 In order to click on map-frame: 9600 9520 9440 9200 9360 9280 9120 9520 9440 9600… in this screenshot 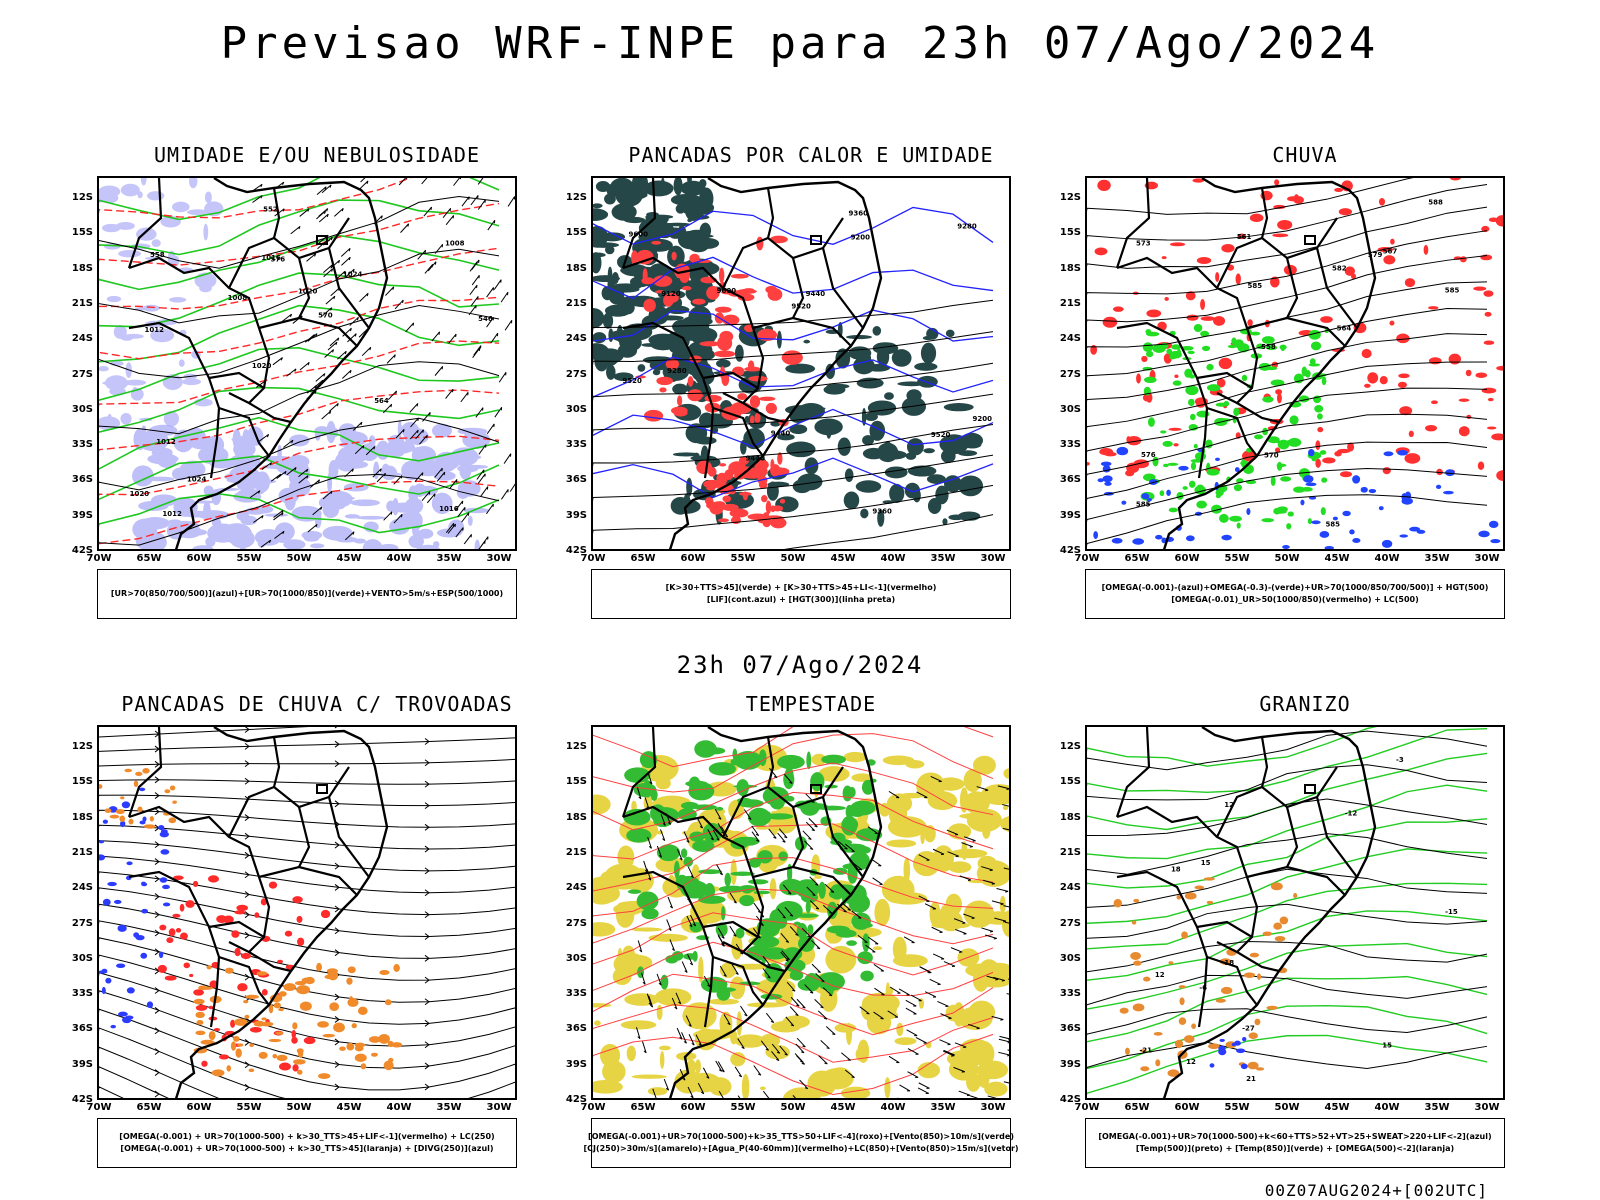, I will do `click(801, 363)`.